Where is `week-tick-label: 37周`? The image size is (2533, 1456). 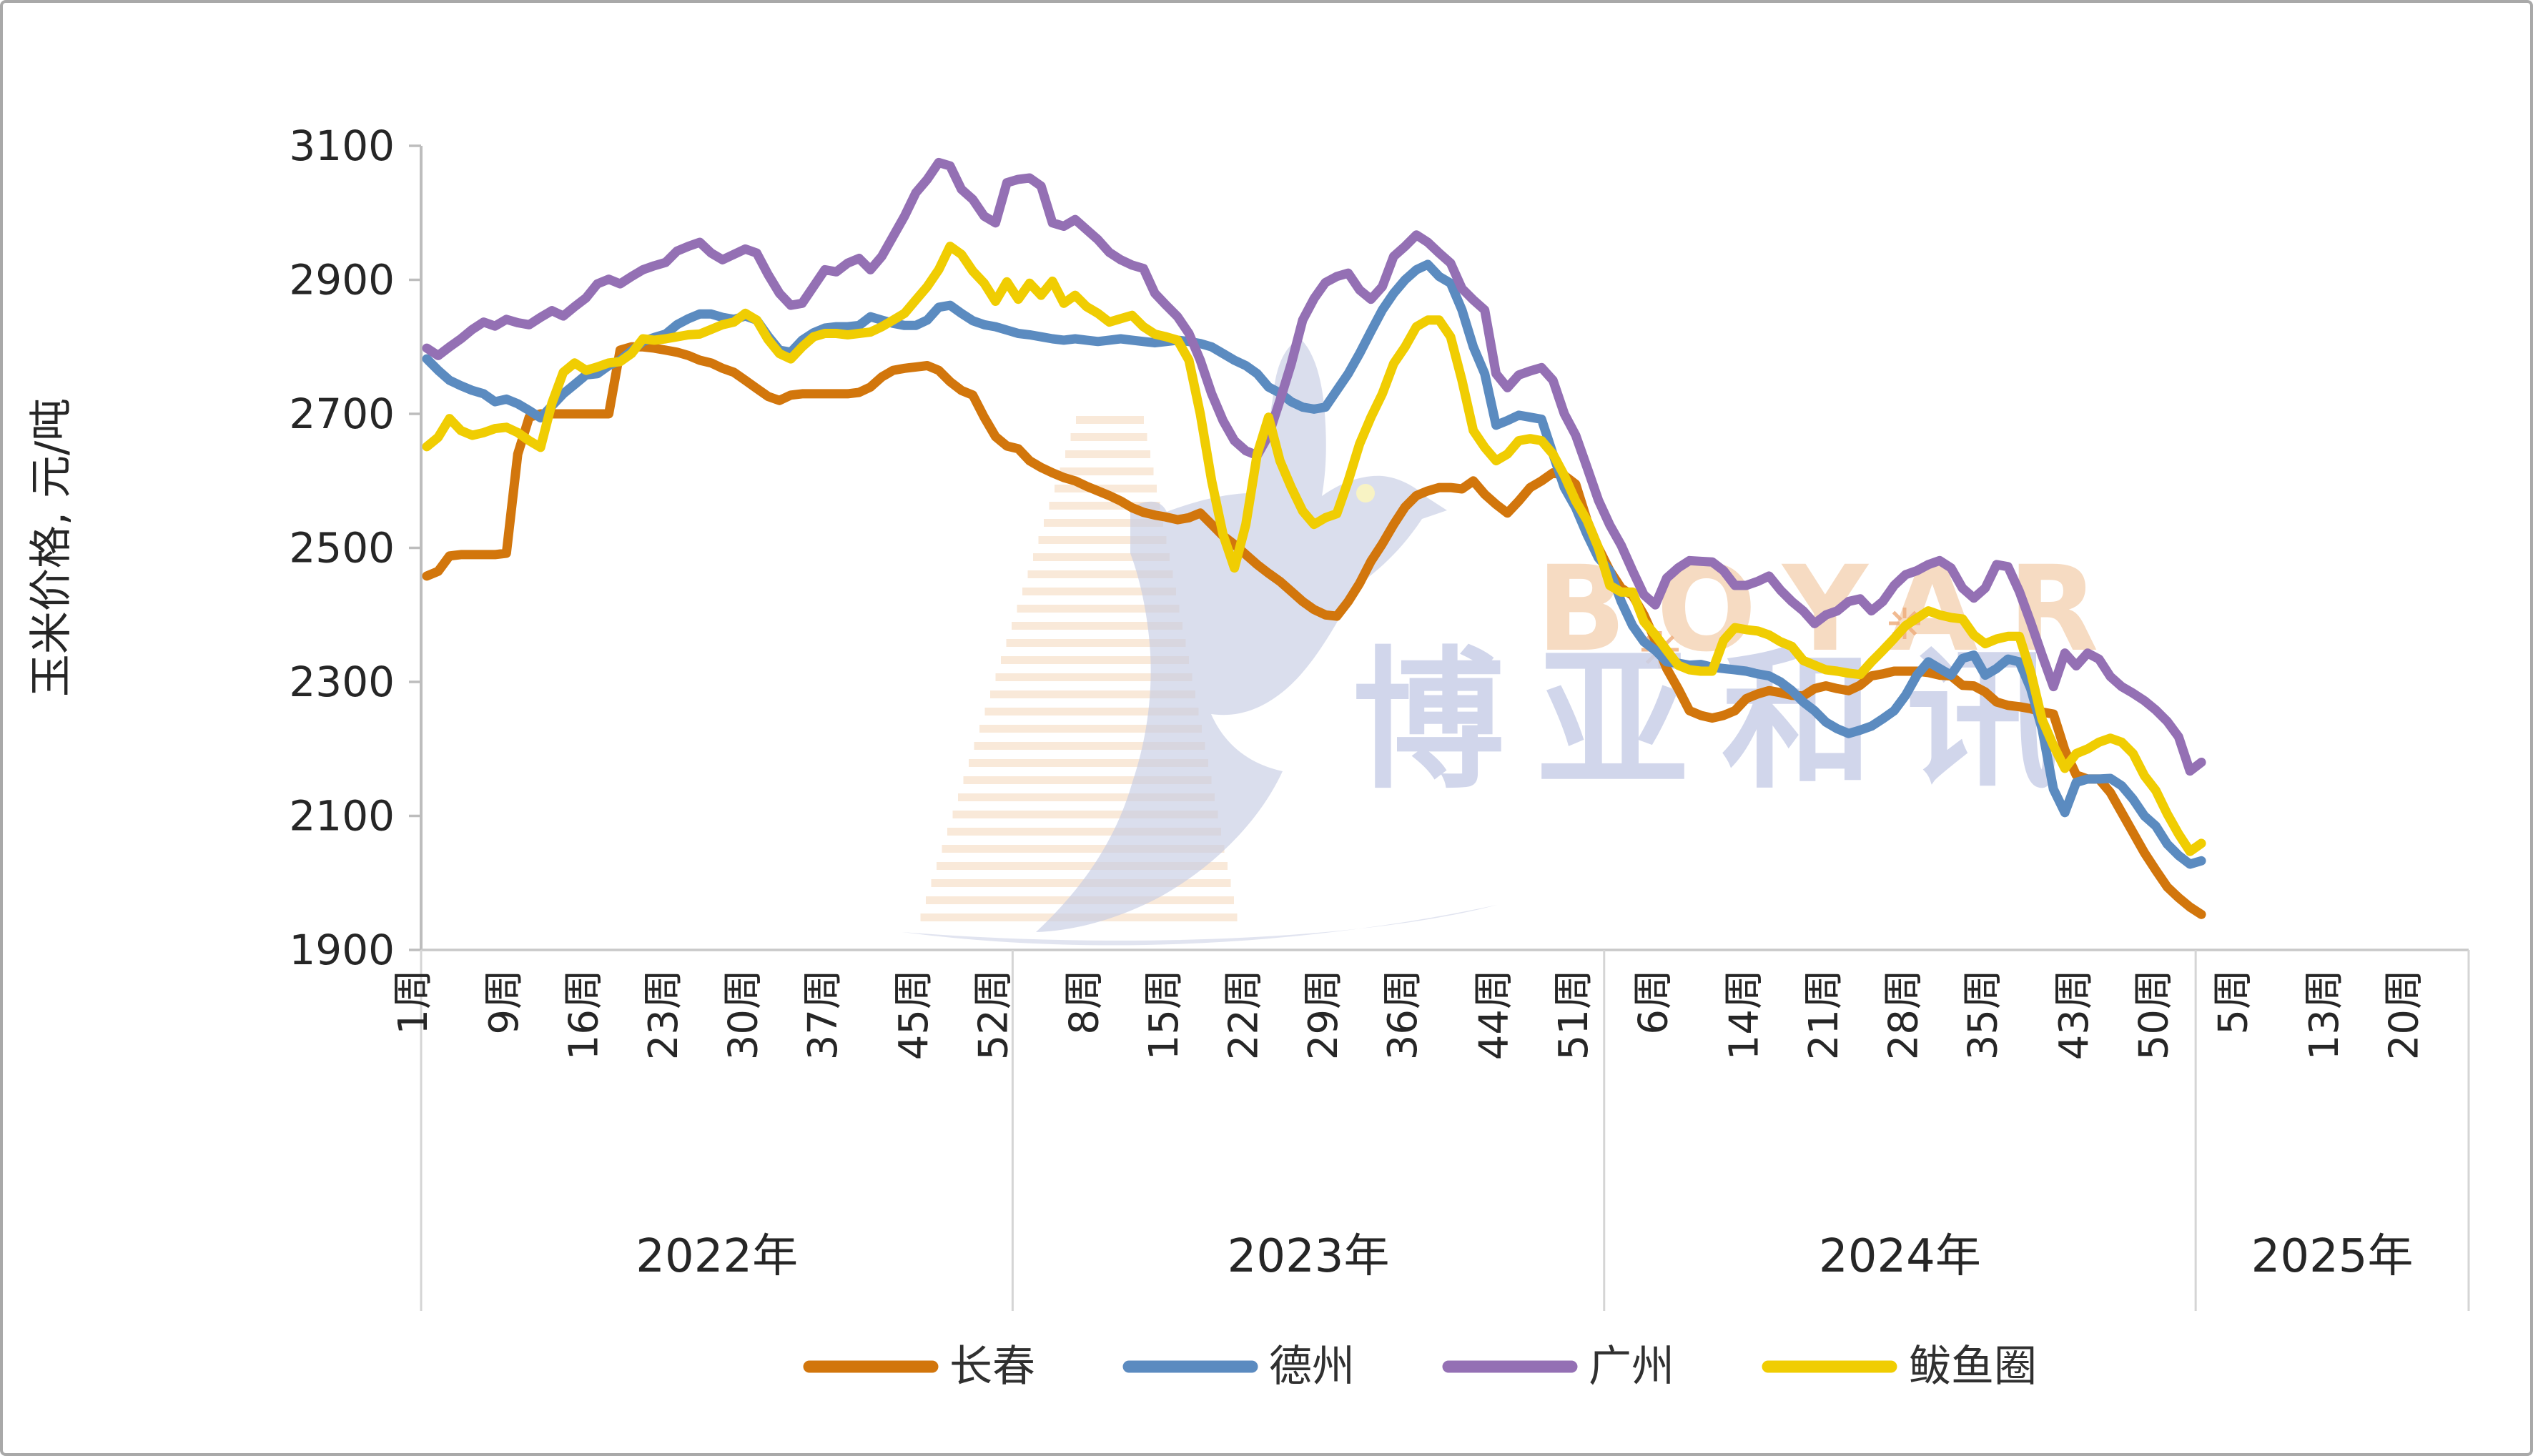 week-tick-label: 37周 is located at coordinates (823, 1014).